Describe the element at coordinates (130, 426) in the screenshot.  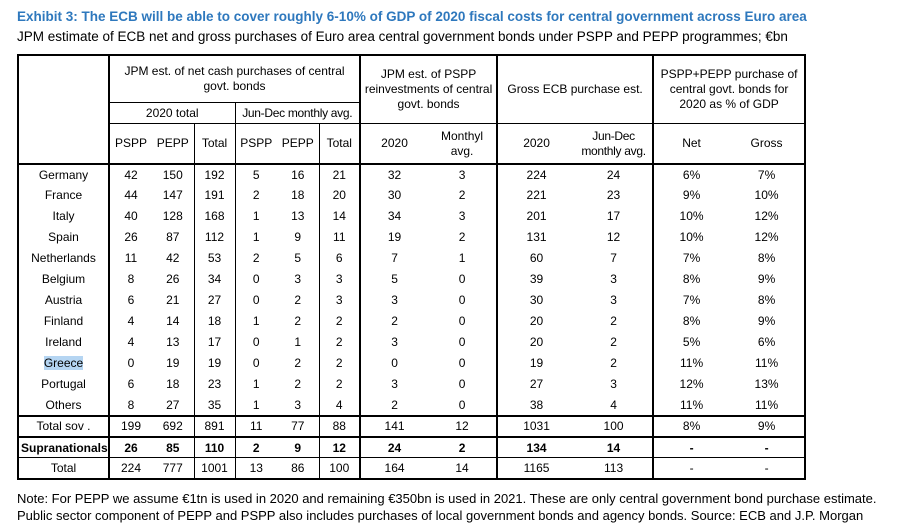
I see `table-cell: 199` at that location.